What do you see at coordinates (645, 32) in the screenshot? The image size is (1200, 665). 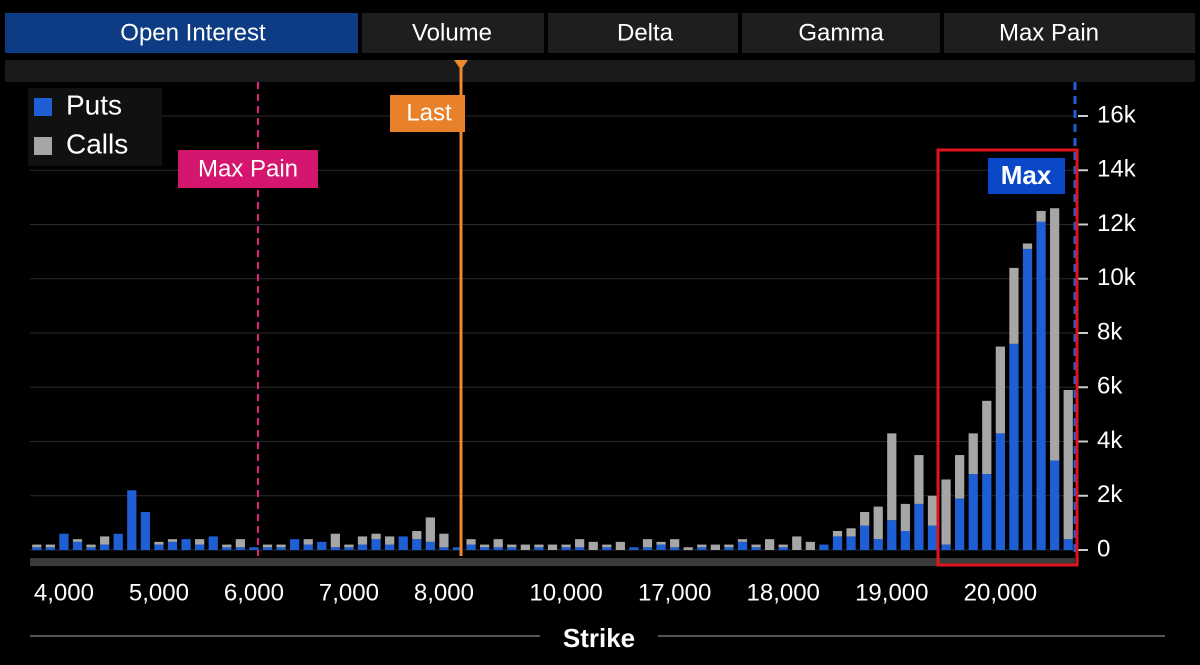 I see `tab-label: Delta` at bounding box center [645, 32].